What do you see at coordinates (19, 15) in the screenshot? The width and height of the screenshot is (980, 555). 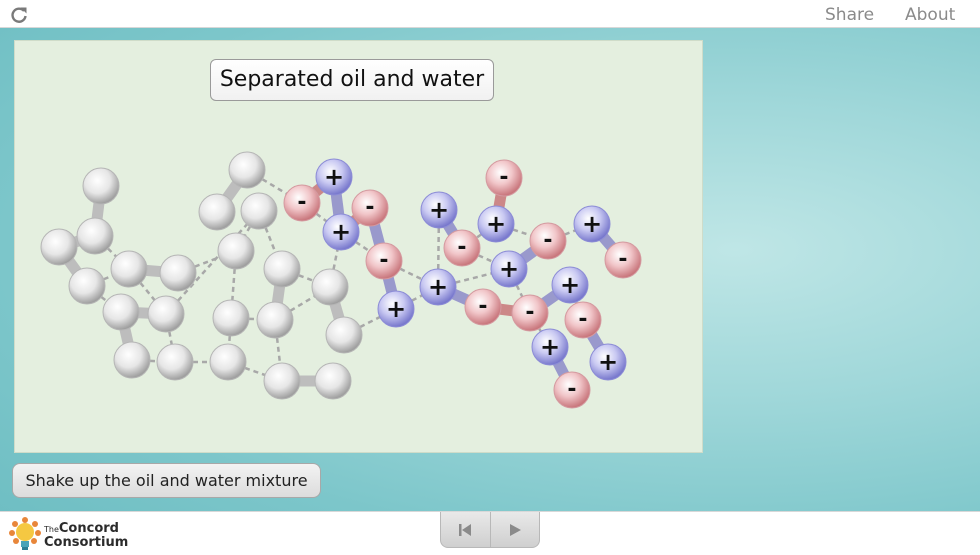 I see `reload-icon` at bounding box center [19, 15].